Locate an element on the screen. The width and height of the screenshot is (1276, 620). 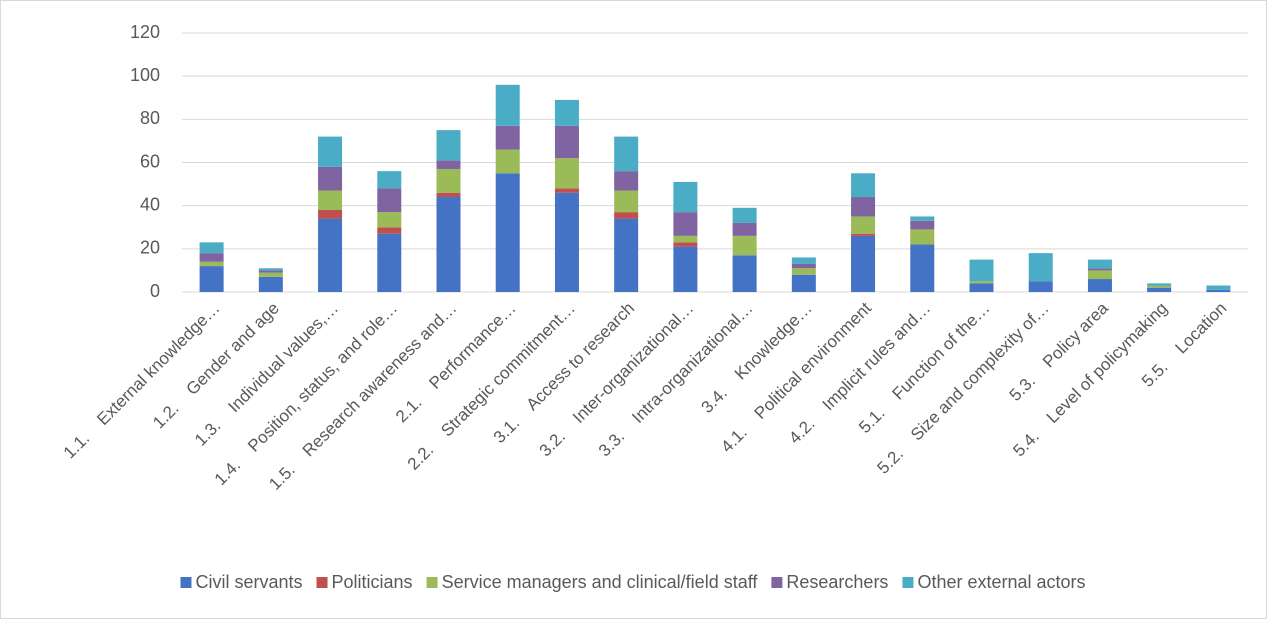
legend-label: Researchers is located at coordinates (837, 582).